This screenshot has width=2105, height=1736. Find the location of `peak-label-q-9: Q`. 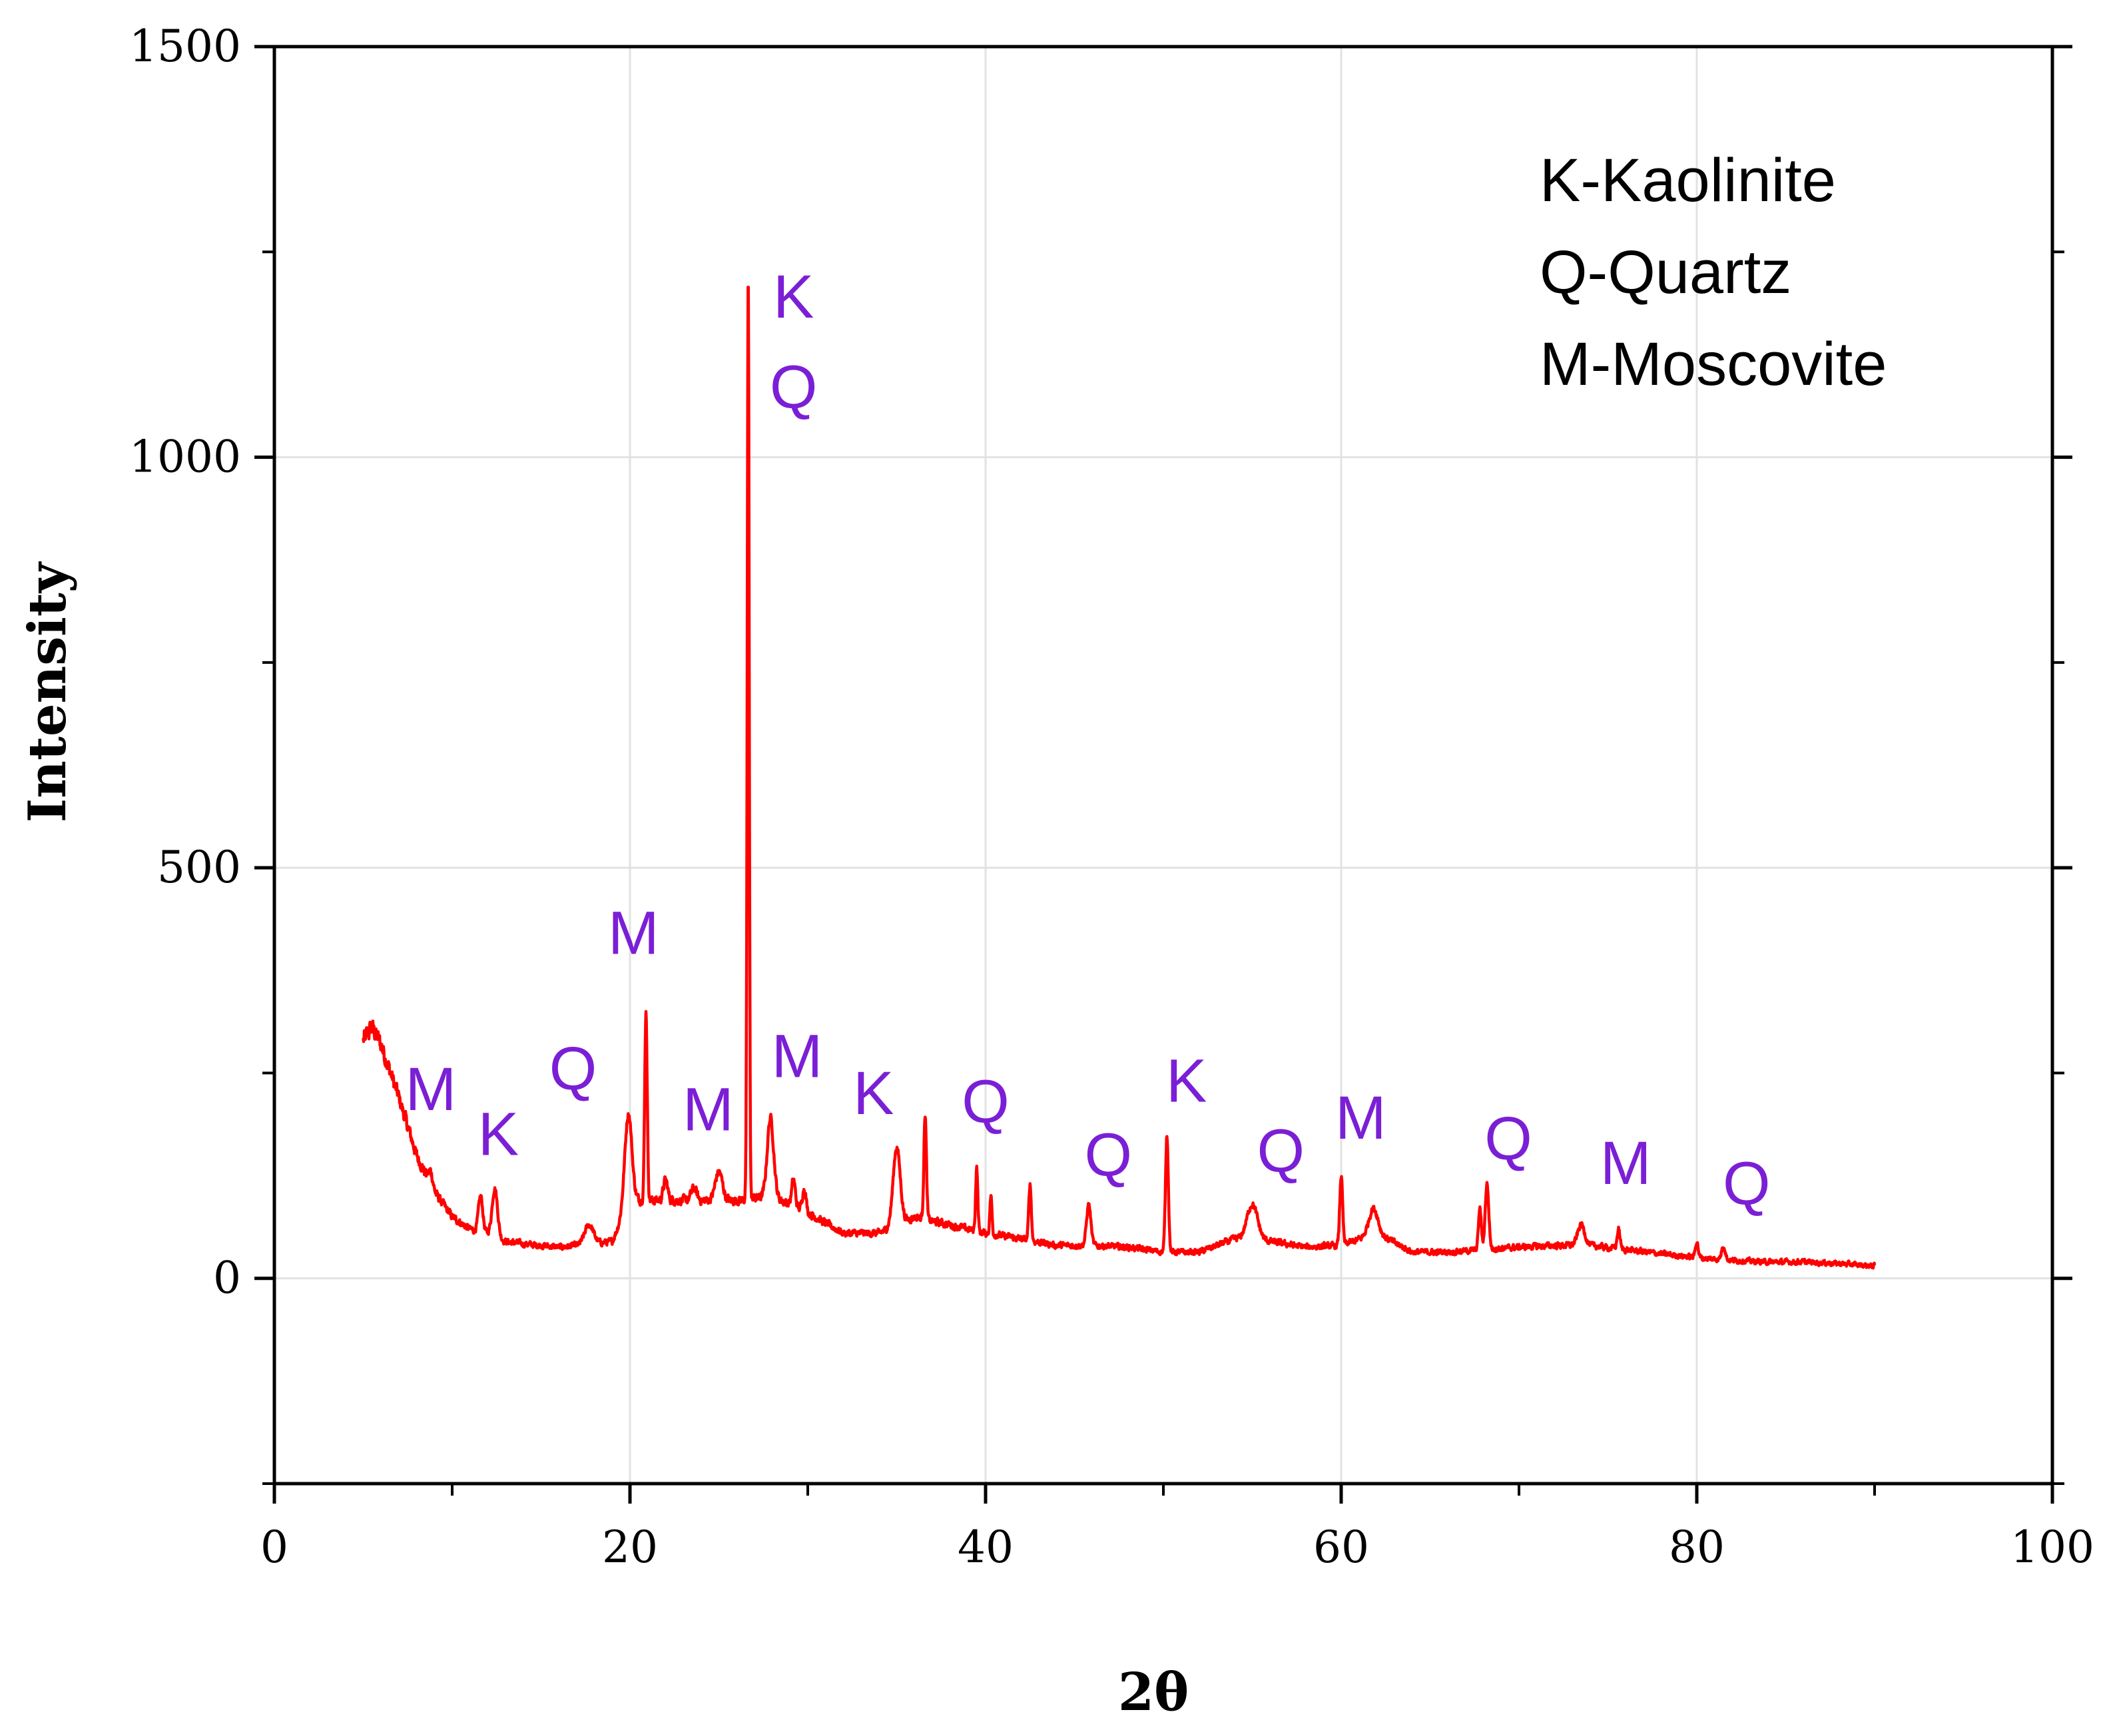

peak-label-q-9: Q is located at coordinates (986, 1101).